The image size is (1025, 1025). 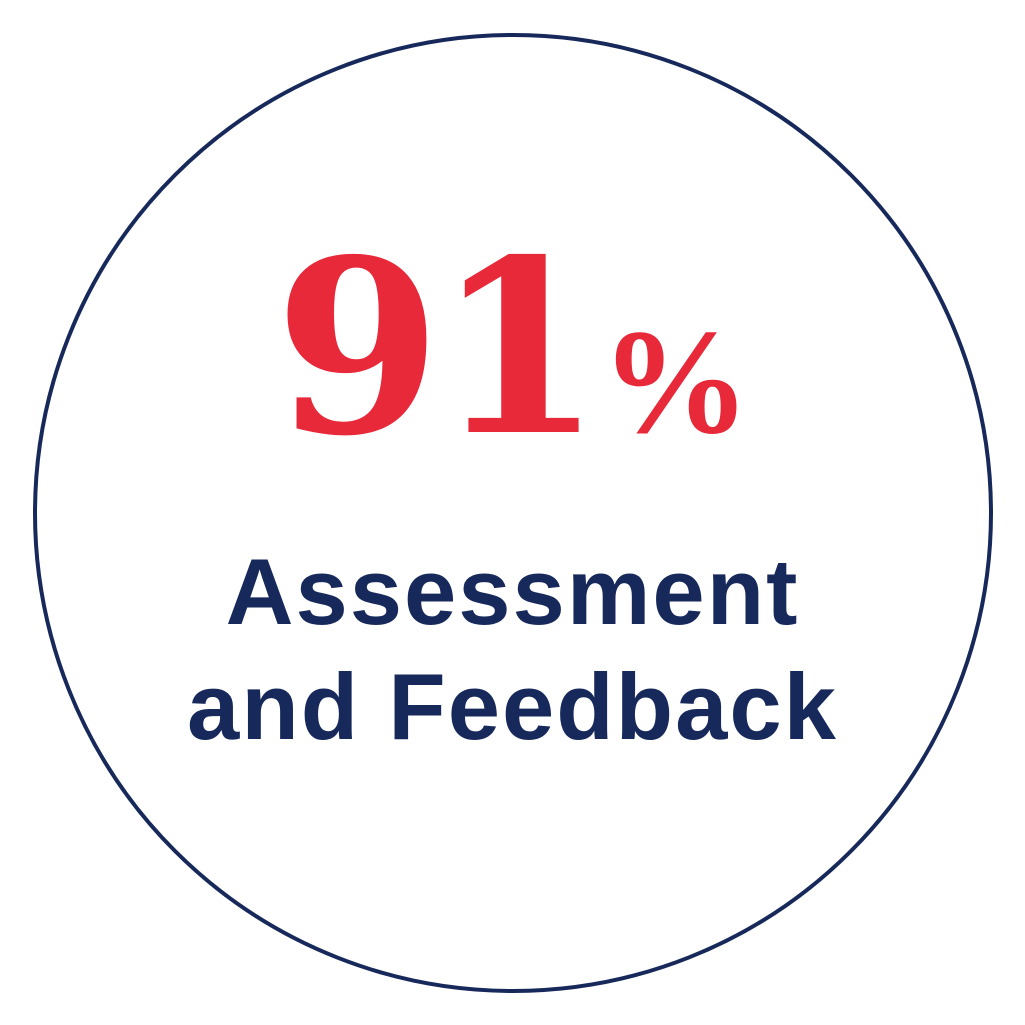 What do you see at coordinates (675, 382) in the screenshot?
I see `stat-unit: %` at bounding box center [675, 382].